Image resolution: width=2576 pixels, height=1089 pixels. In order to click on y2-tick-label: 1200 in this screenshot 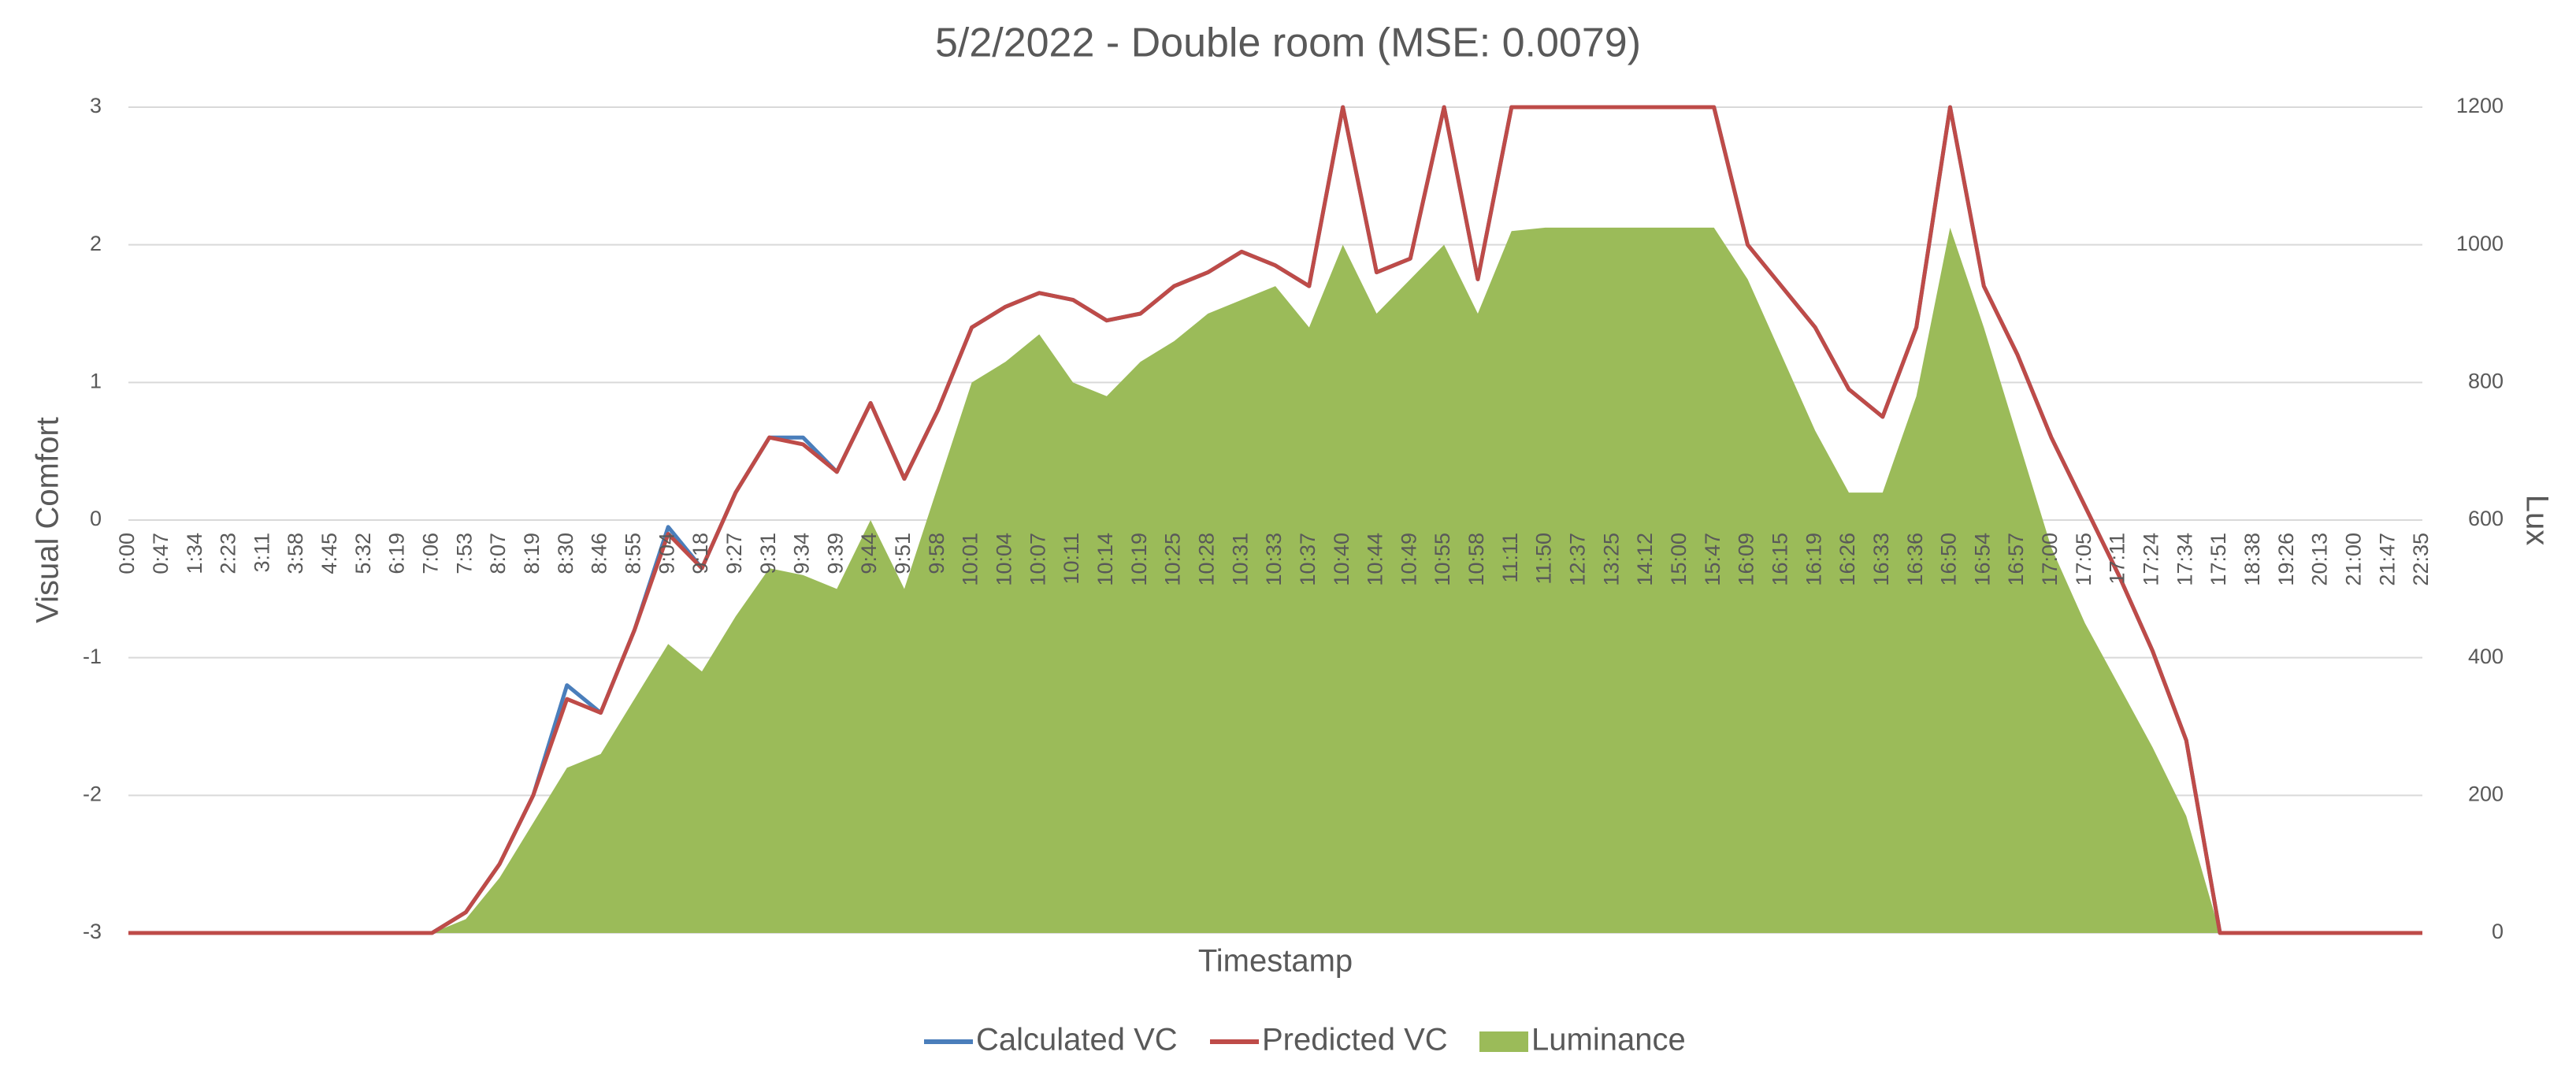, I will do `click(2480, 105)`.